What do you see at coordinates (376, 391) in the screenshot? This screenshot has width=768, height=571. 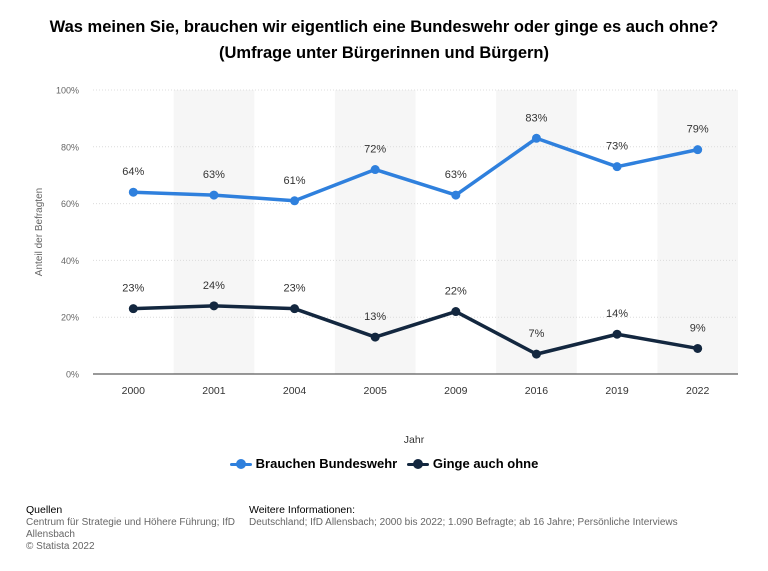 I see `x-tick-label: 2005` at bounding box center [376, 391].